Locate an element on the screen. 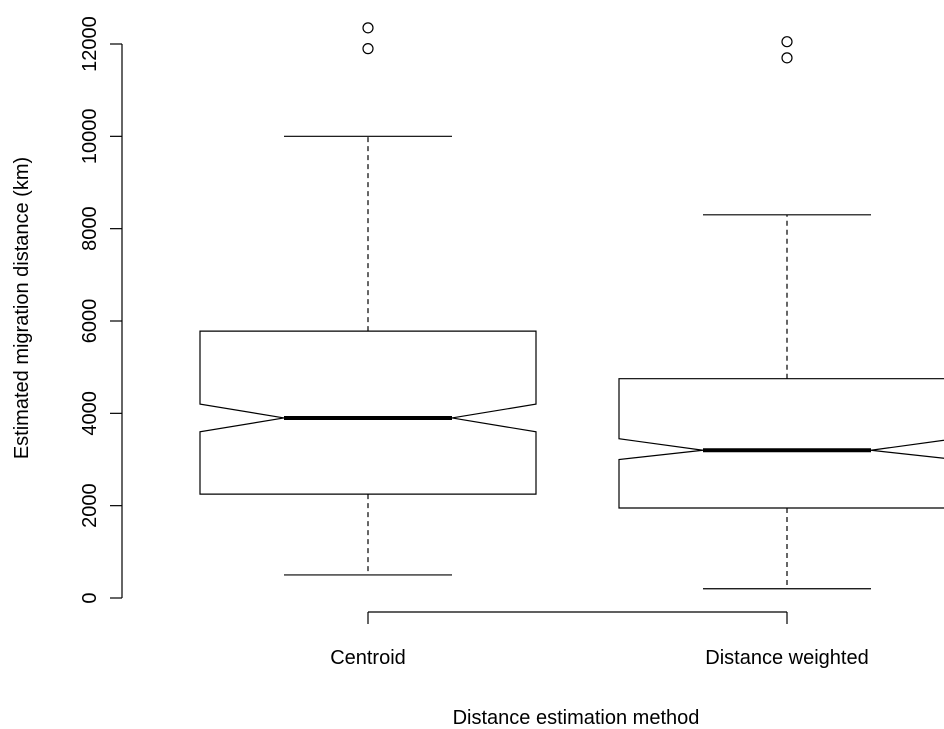  y-tick-label: 8000 is located at coordinates (90, 228).